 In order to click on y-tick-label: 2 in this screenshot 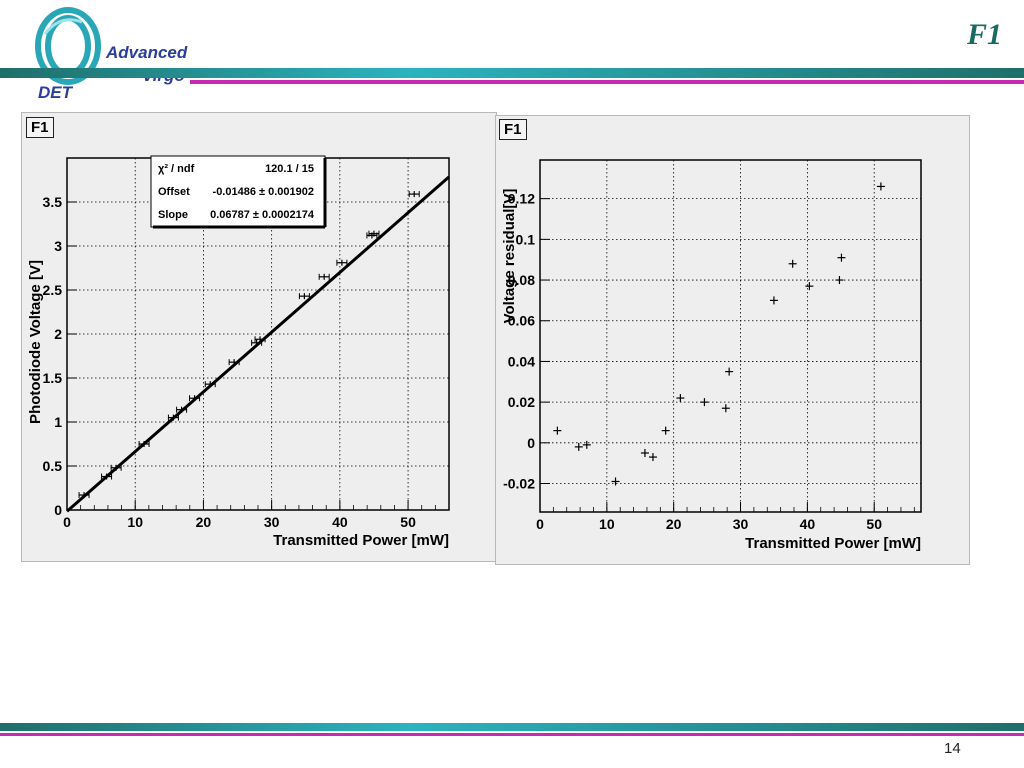, I will do `click(58, 334)`.